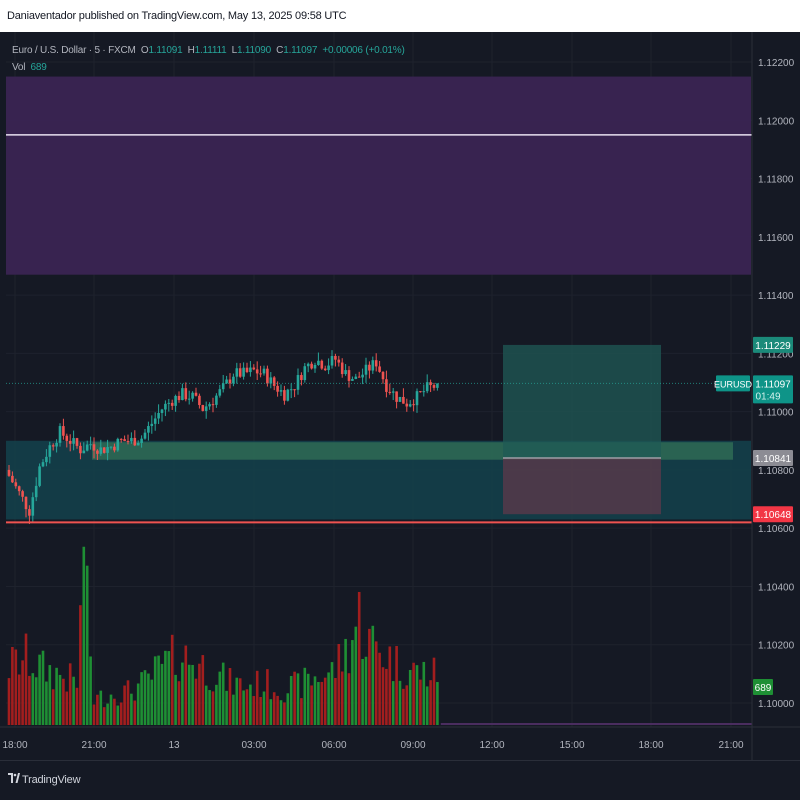 This screenshot has width=800, height=800. What do you see at coordinates (51, 780) in the screenshot?
I see `tradingview-brand: TradingView` at bounding box center [51, 780].